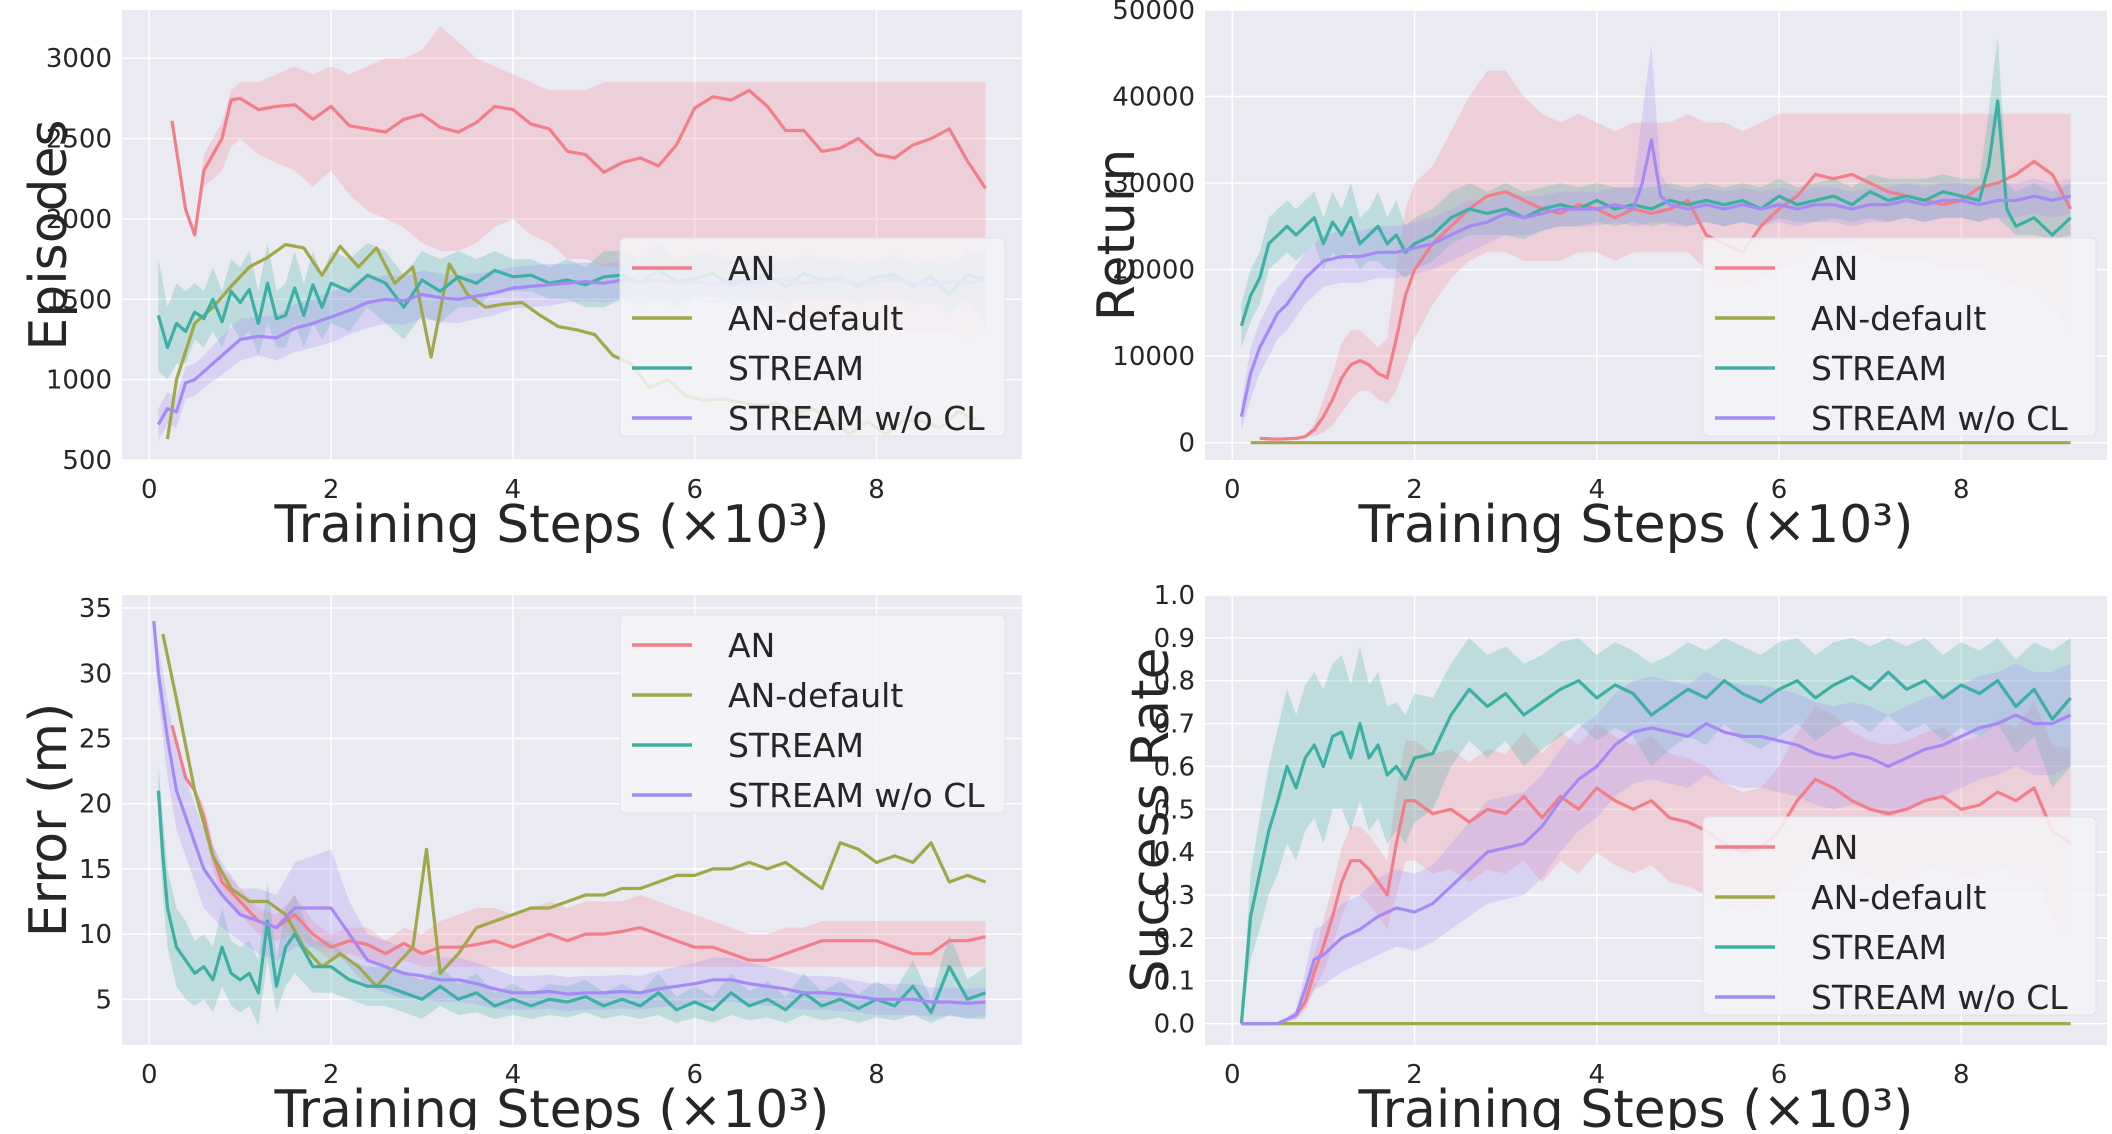 The height and width of the screenshot is (1134, 2112). Describe the element at coordinates (79, 300) in the screenshot. I see `y-tick-label: 1500` at that location.